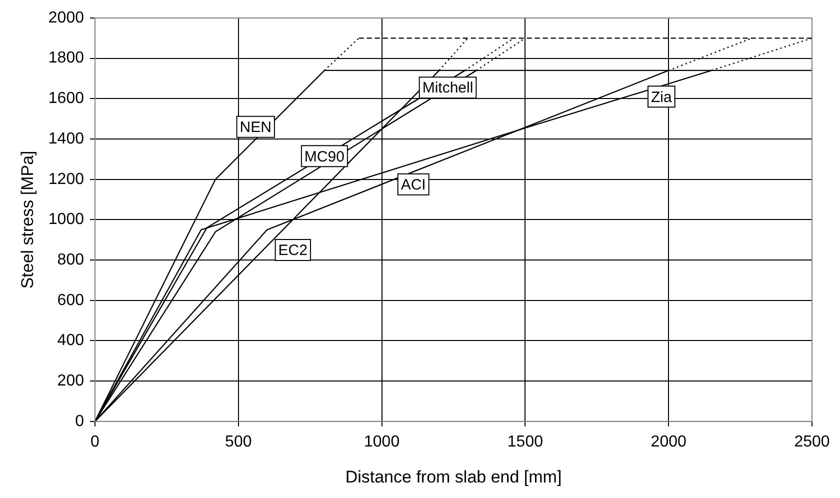  What do you see at coordinates (66, 58) in the screenshot?
I see `y-tick-label: 1800` at bounding box center [66, 58].